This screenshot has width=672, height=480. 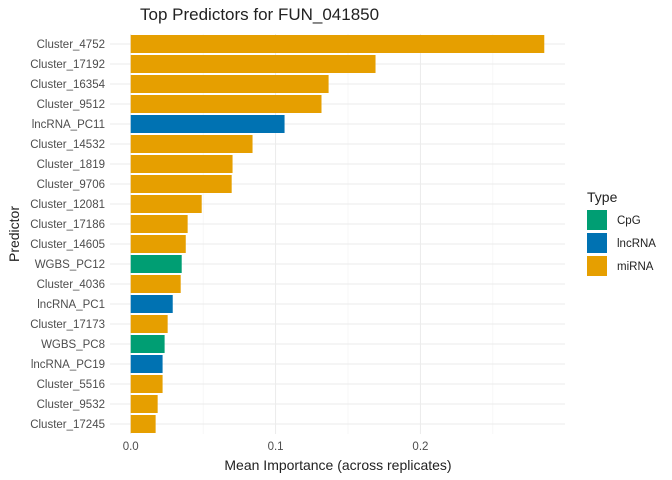 I want to click on legend-label: lncRNA, so click(x=636, y=244).